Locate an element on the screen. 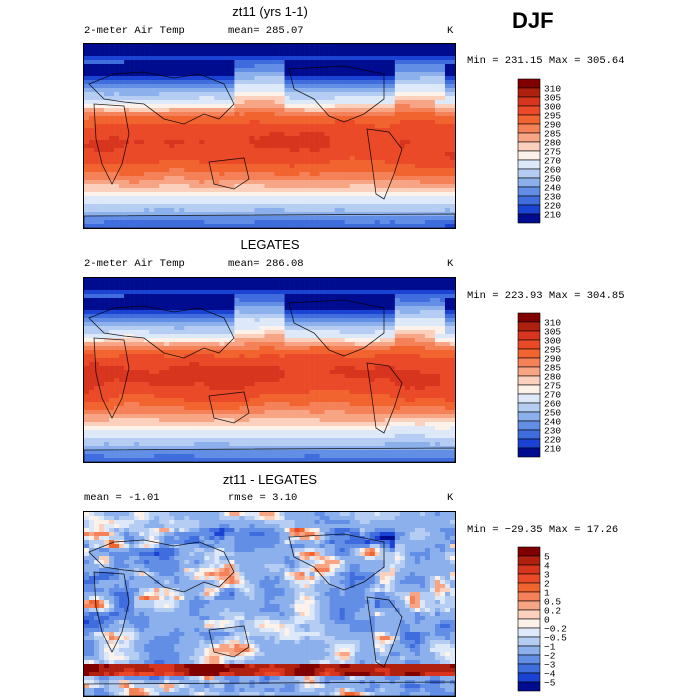 The image size is (700, 700). colorbar-2-tick-label: 210 is located at coordinates (552, 449).